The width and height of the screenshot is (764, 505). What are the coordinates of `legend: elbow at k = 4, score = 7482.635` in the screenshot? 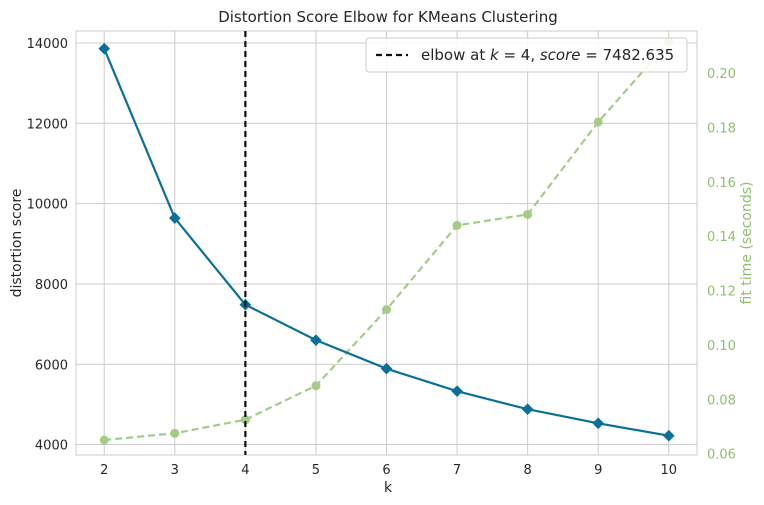 It's located at (526, 55).